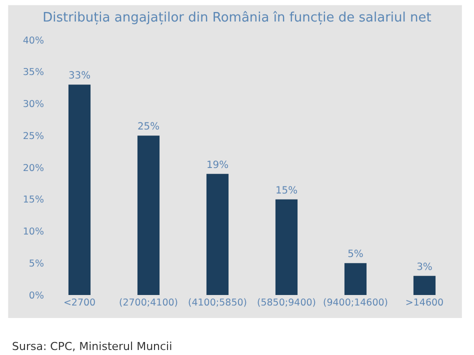  What do you see at coordinates (217, 165) in the screenshot?
I see `data-label: 19%` at bounding box center [217, 165].